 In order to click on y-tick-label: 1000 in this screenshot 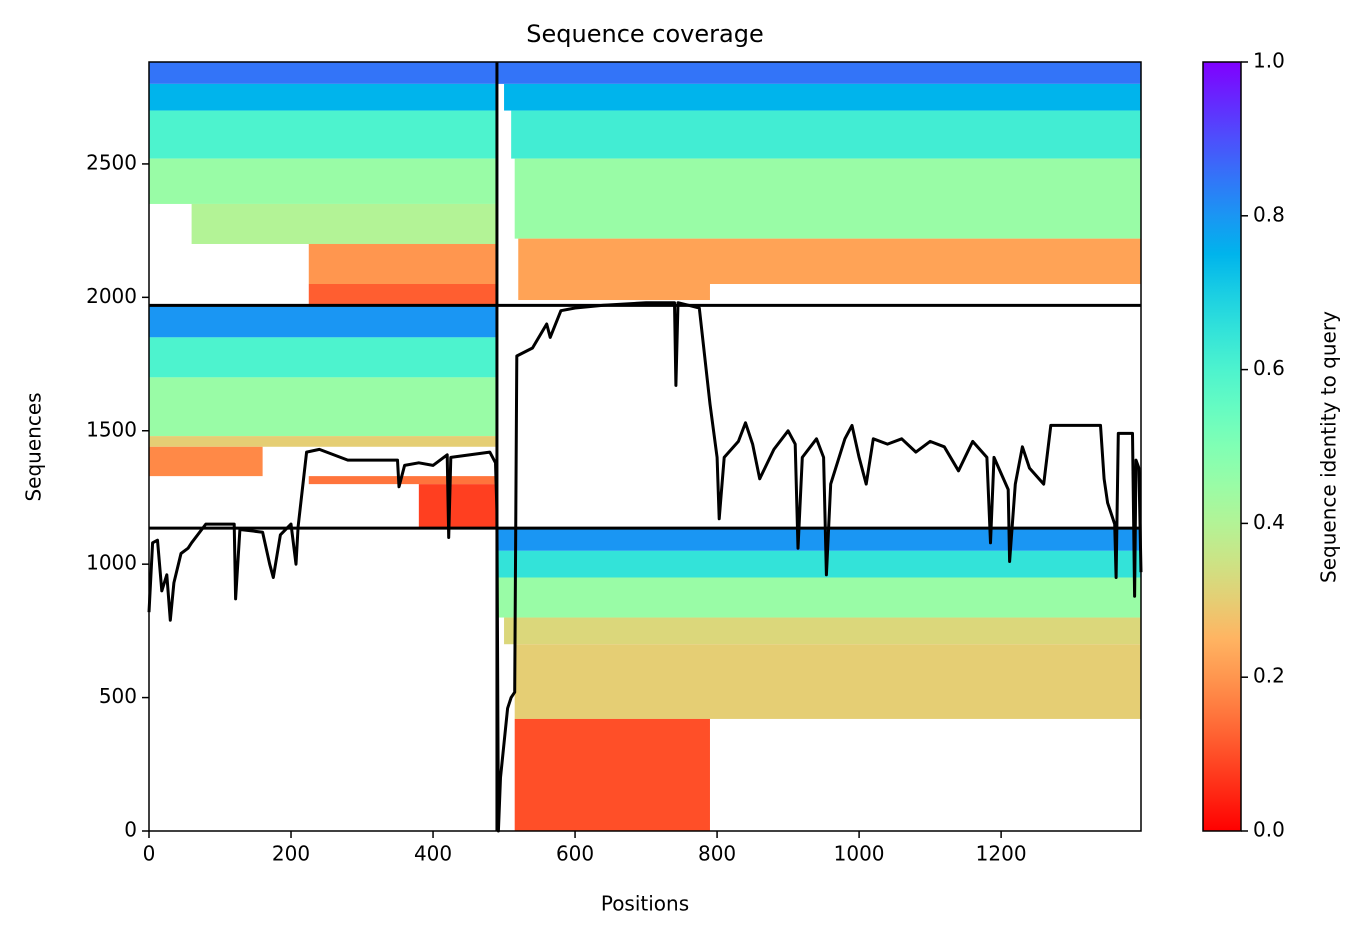, I will do `click(111, 563)`.